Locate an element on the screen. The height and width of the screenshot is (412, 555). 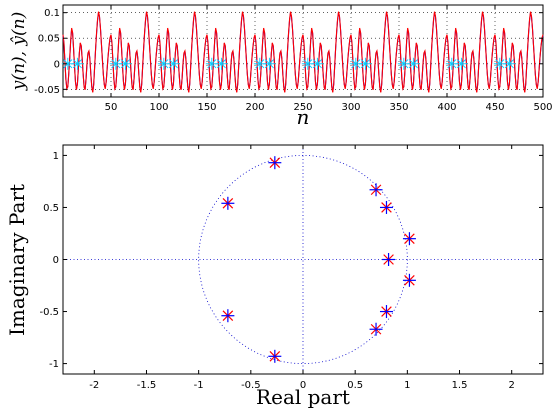
x-tick-label: 2 is located at coordinates (512, 385).